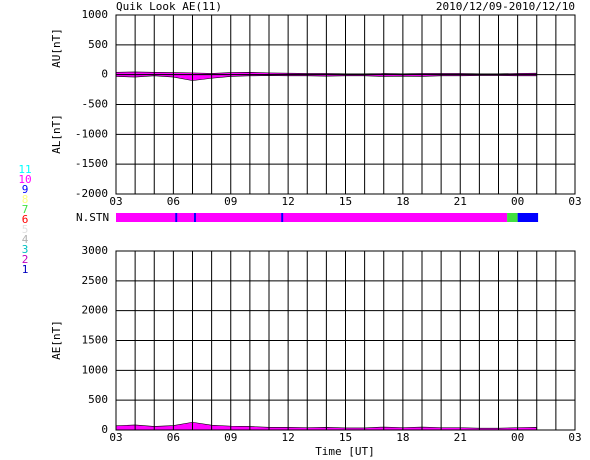 This screenshot has height=460, width=590. What do you see at coordinates (95, 280) in the screenshot?
I see `y-tick-label: 2500` at bounding box center [95, 280].